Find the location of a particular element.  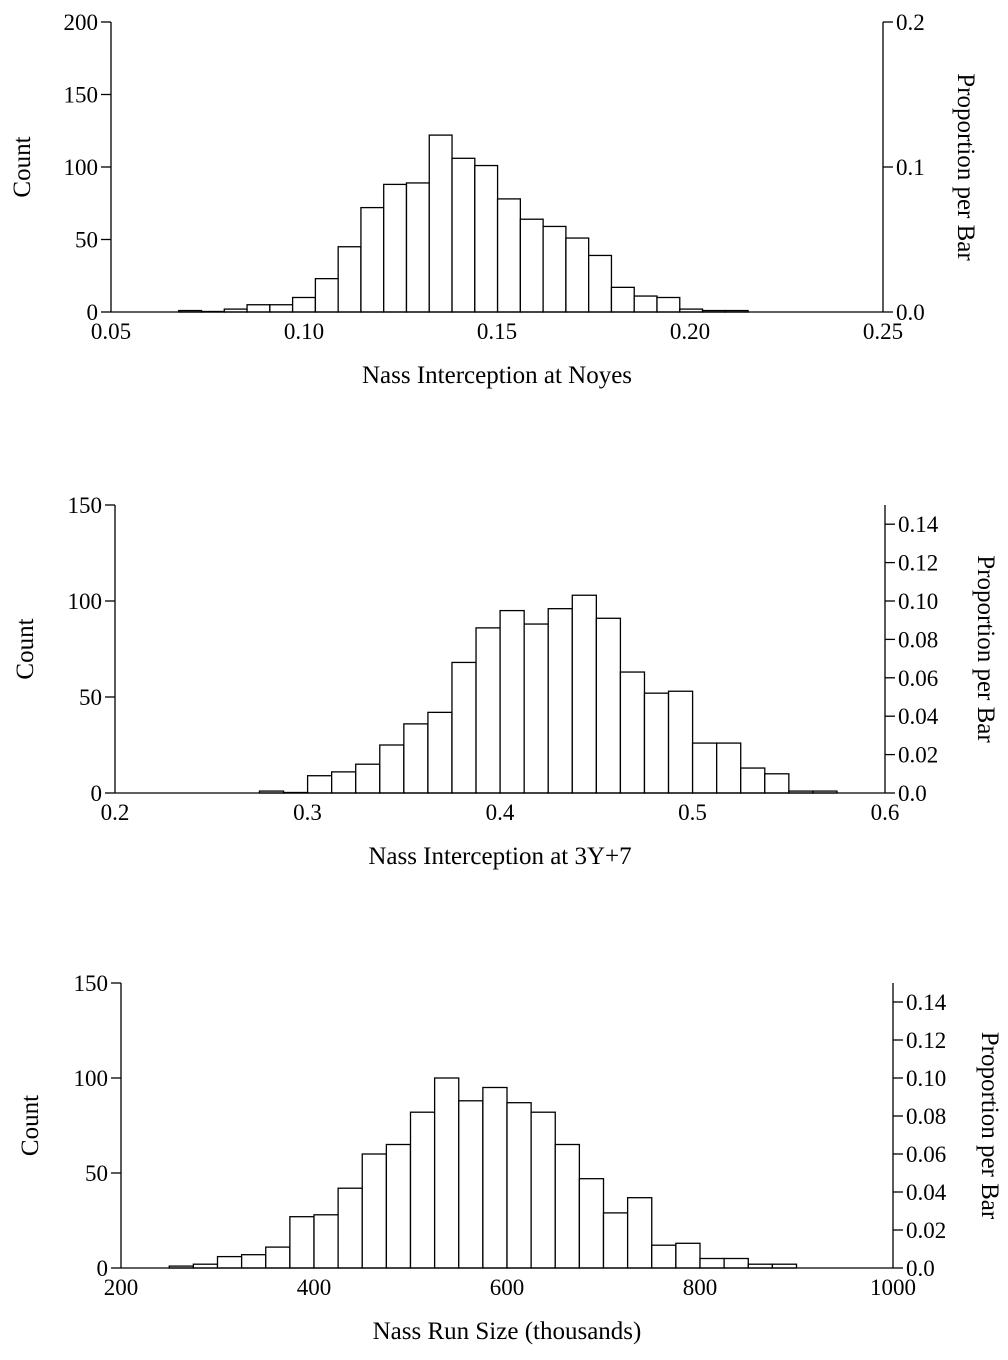

x-tick-label: 0.05 is located at coordinates (111, 331).